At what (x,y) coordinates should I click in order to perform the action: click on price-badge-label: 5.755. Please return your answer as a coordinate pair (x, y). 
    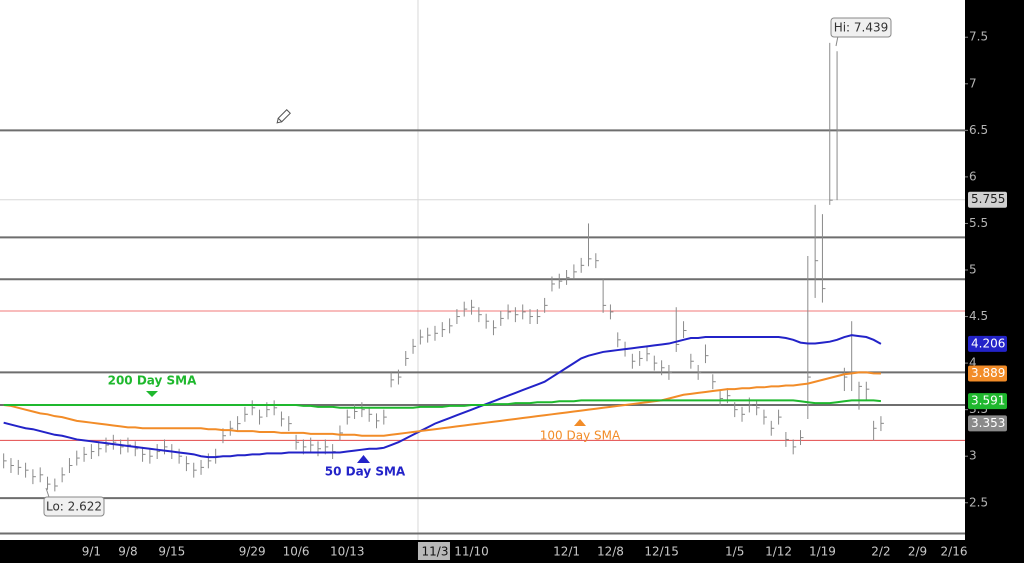
    Looking at the image, I should click on (988, 199).